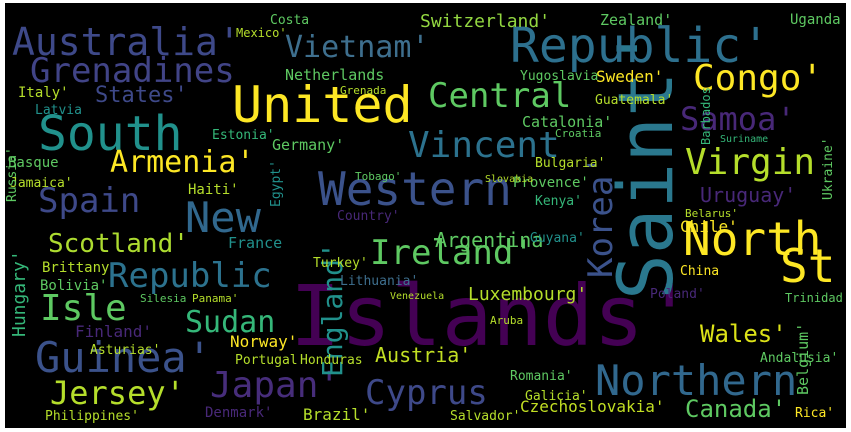 The width and height of the screenshot is (851, 432). What do you see at coordinates (452, 253) in the screenshot?
I see `word: Ireland'` at bounding box center [452, 253].